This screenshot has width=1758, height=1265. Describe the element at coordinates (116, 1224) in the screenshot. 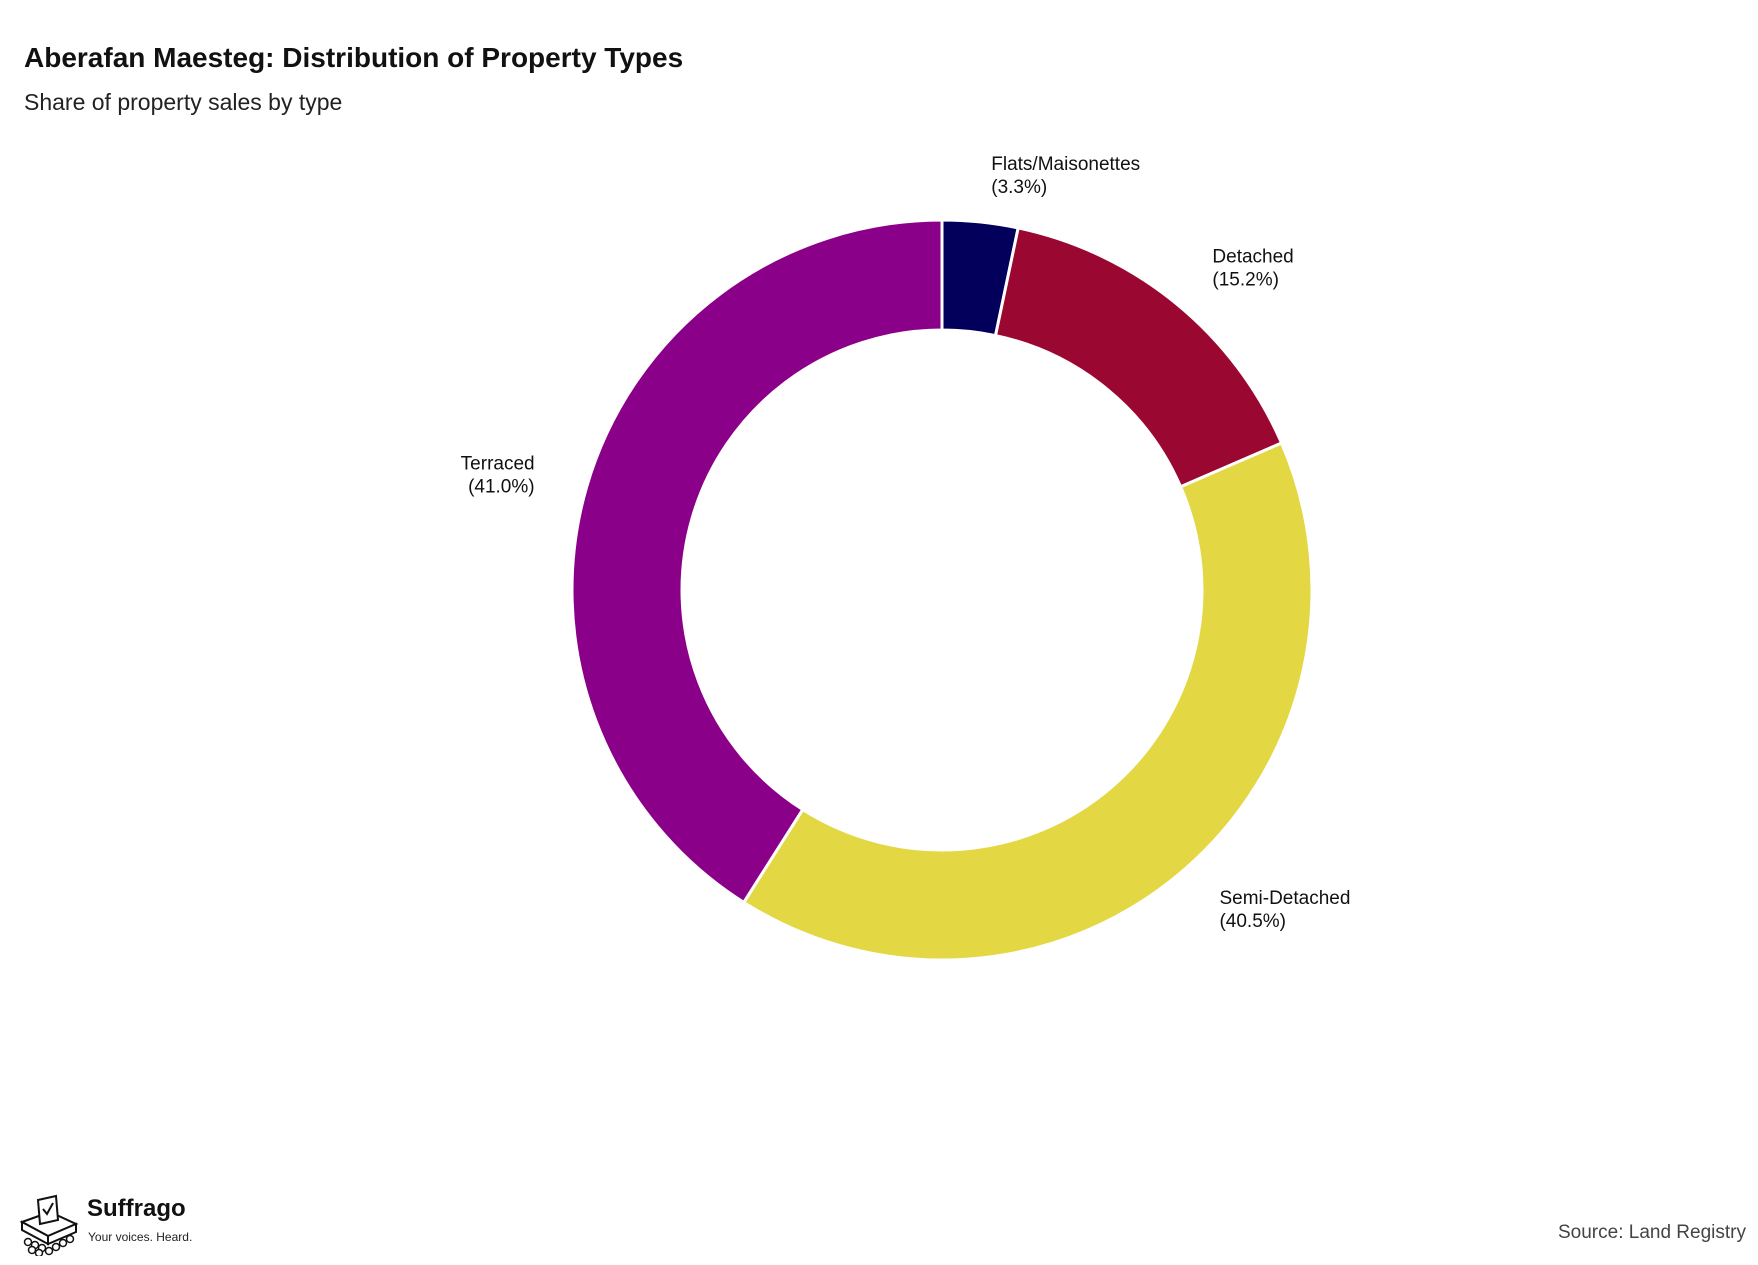

I see `brand-logo: Suffrago Your voices. Heard.` at that location.